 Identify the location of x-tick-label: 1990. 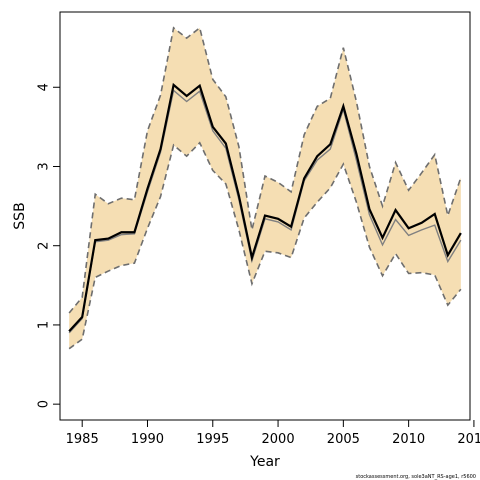
(147, 439).